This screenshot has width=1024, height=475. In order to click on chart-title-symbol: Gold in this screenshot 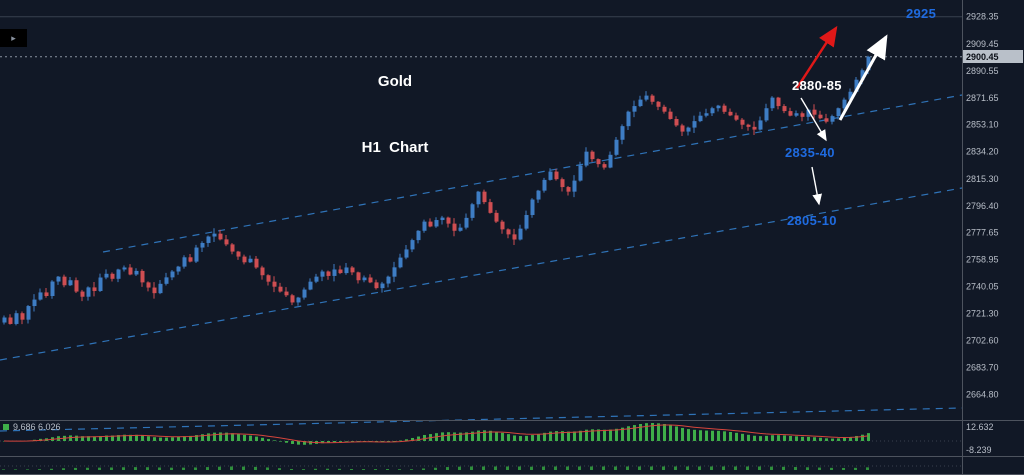, I will do `click(395, 81)`.